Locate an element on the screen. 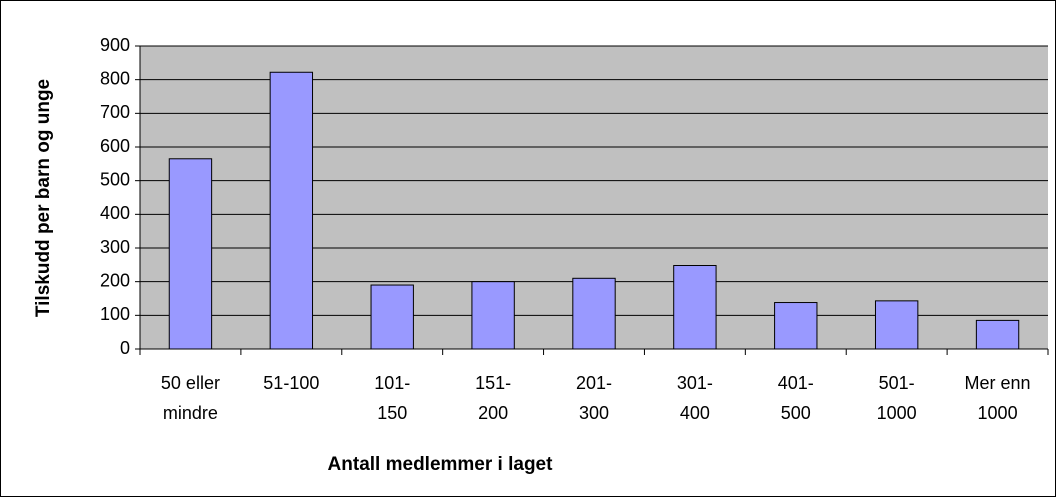  y-tick-label: 400 is located at coordinates (115, 213).